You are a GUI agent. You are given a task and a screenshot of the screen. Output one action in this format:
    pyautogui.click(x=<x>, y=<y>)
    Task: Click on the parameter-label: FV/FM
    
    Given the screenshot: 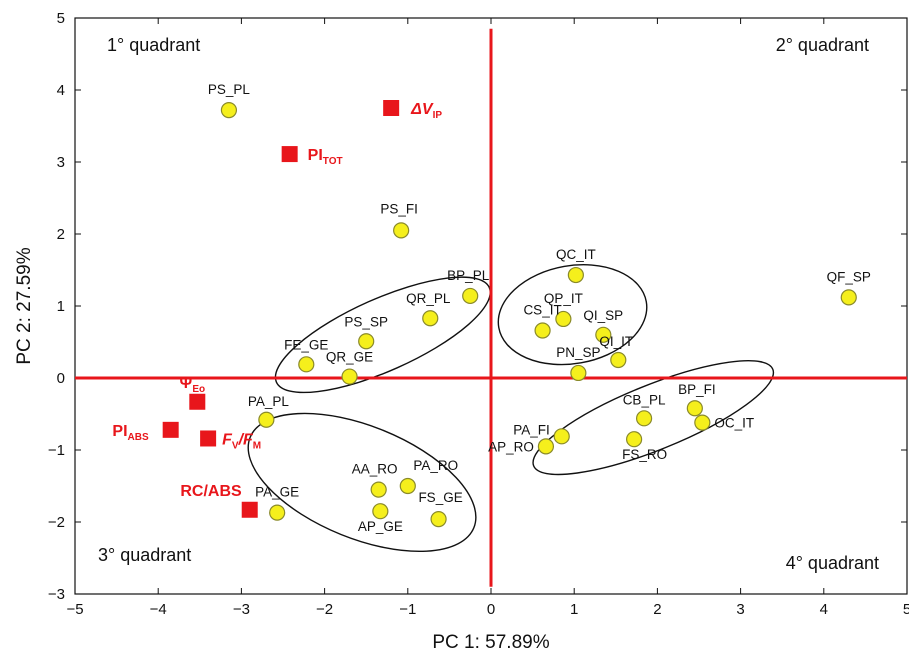 What is the action you would take?
    pyautogui.click(x=241, y=441)
    